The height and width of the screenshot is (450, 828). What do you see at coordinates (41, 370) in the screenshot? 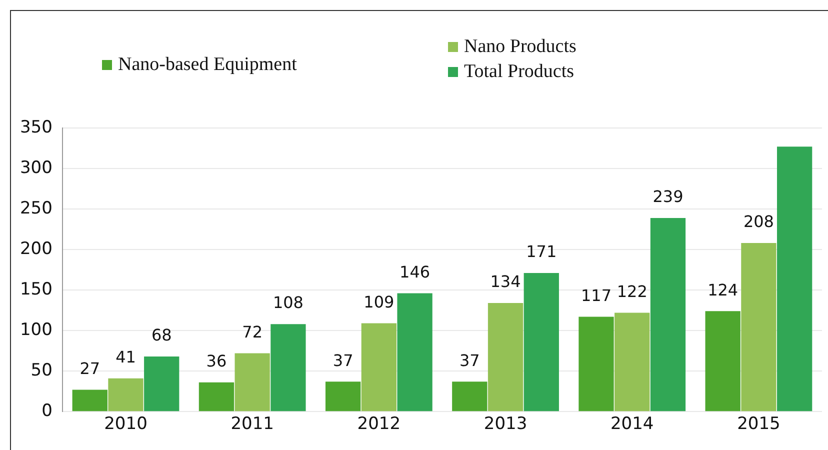
I see `y-tick-label: 50` at bounding box center [41, 370].